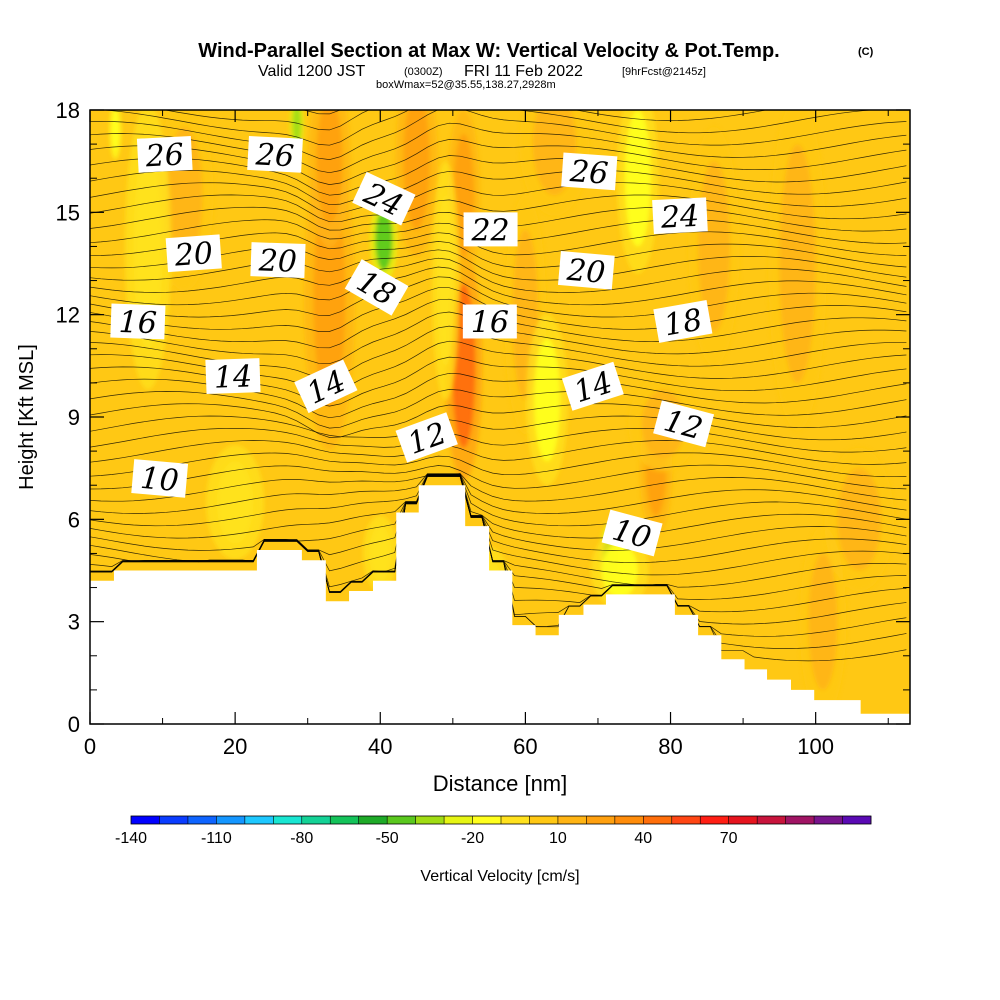 The width and height of the screenshot is (1000, 1000). What do you see at coordinates (74, 519) in the screenshot?
I see `y-tick-label: 6` at bounding box center [74, 519].